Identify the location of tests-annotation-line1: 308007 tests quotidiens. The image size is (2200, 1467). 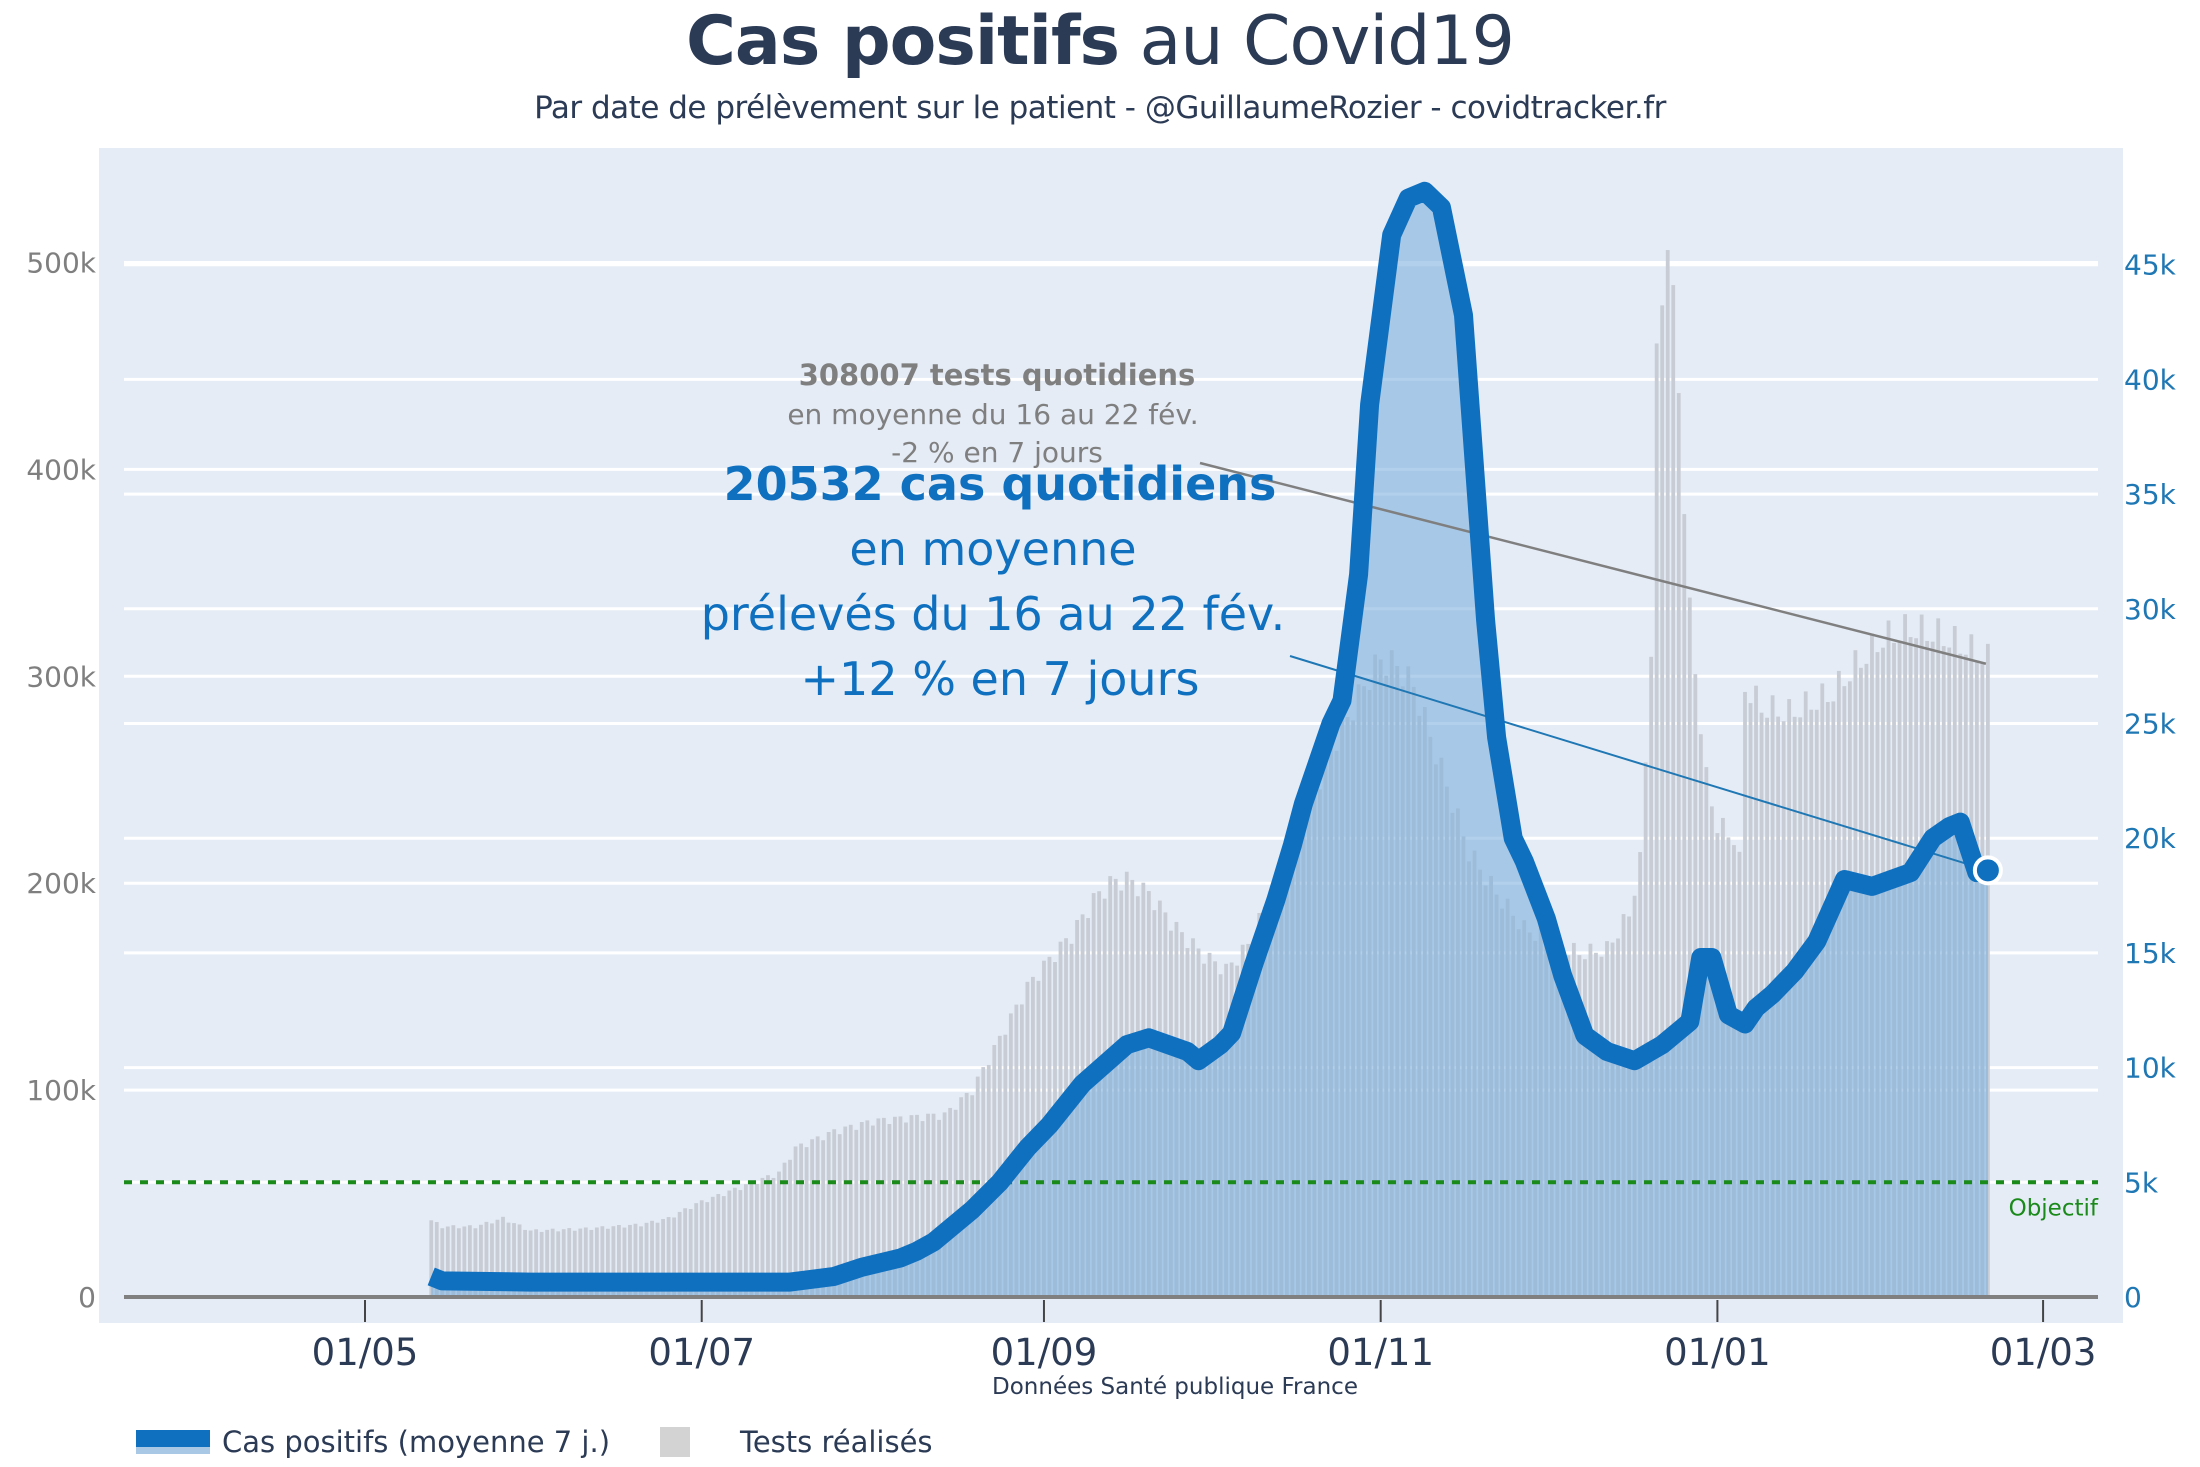
(997, 375).